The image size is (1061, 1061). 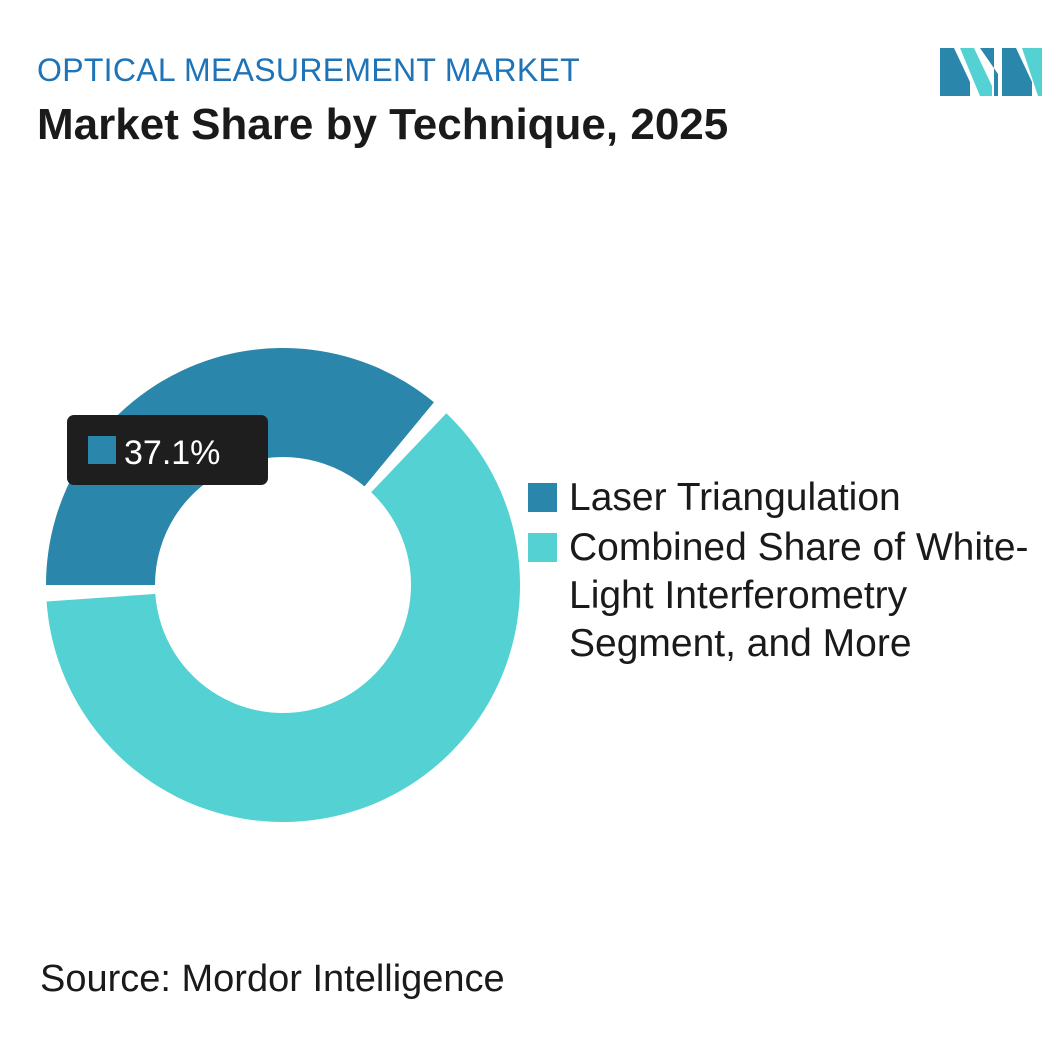 I want to click on legend-item-laser-triangulation: Laser Triangulation, so click(x=788, y=498).